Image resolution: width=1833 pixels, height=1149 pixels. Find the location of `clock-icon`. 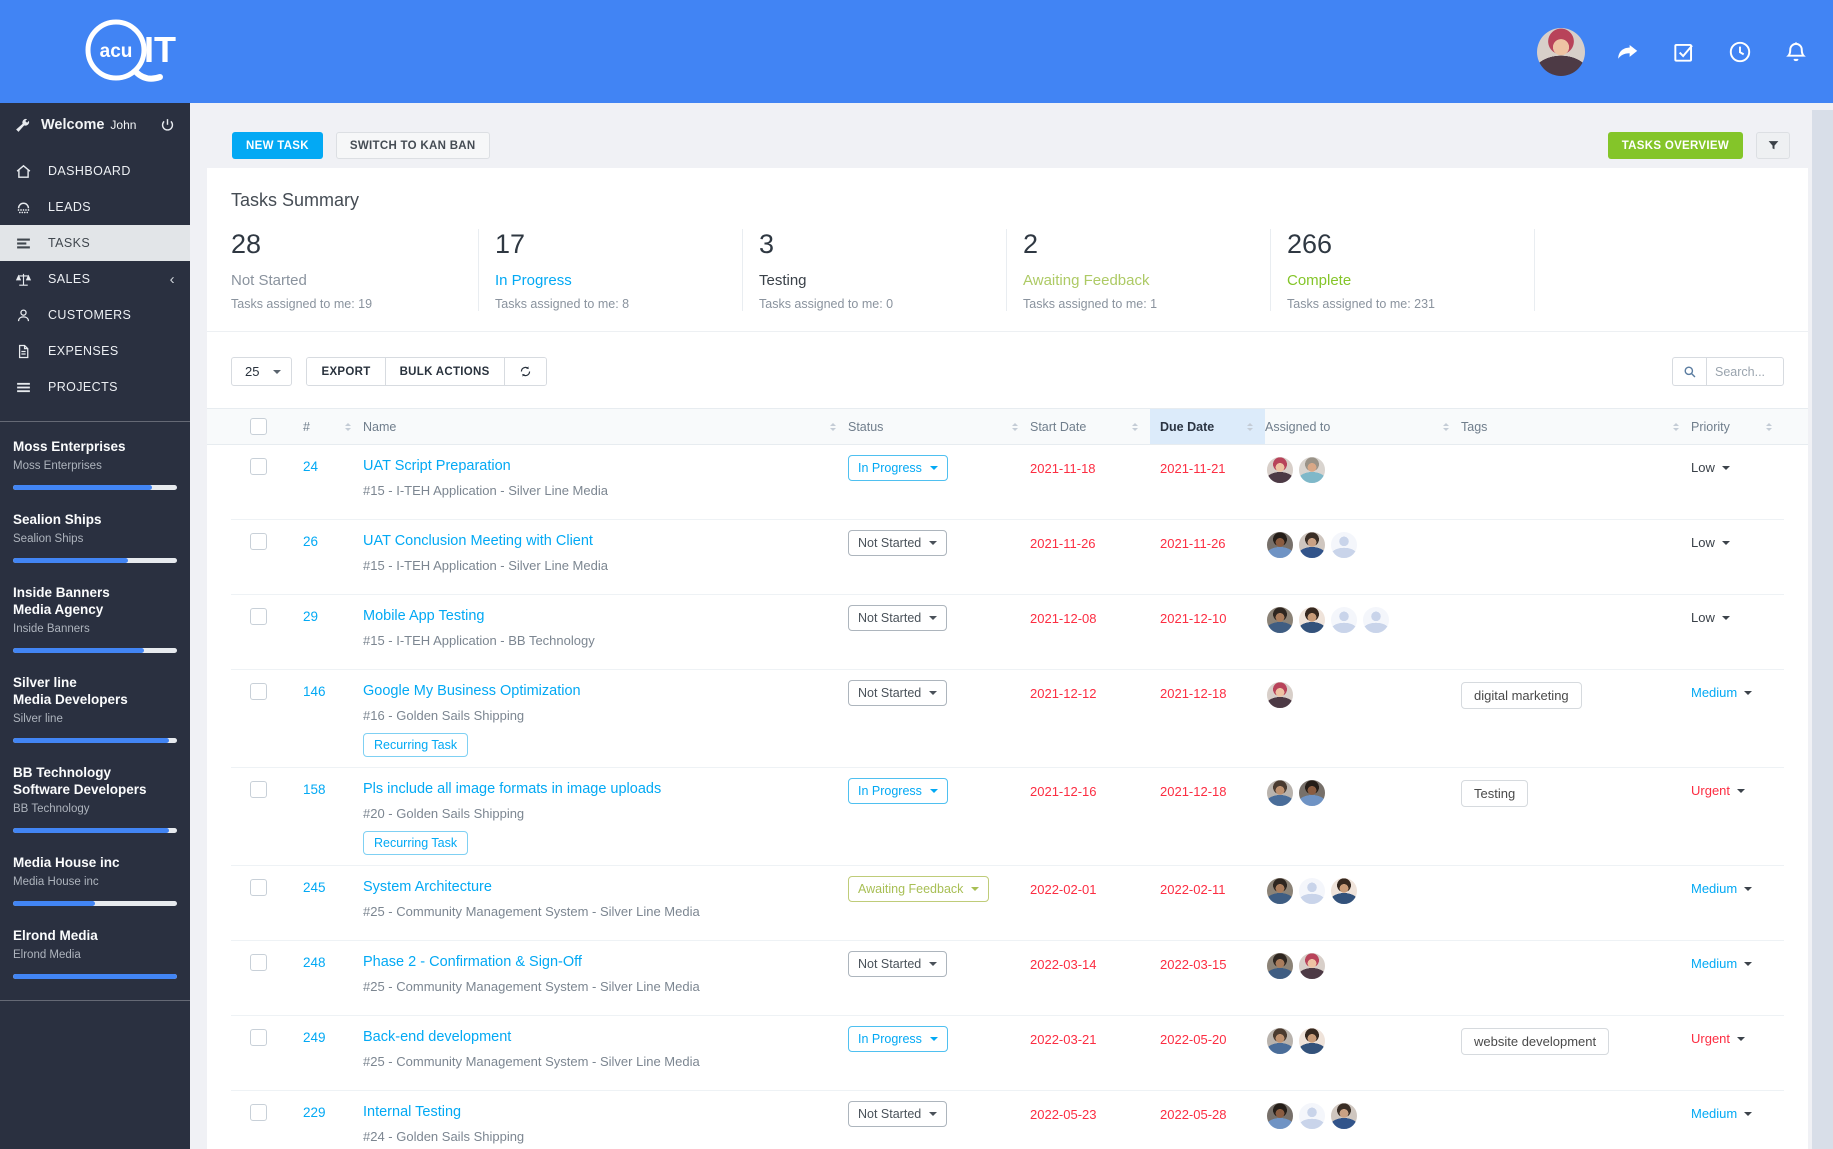

clock-icon is located at coordinates (1740, 52).